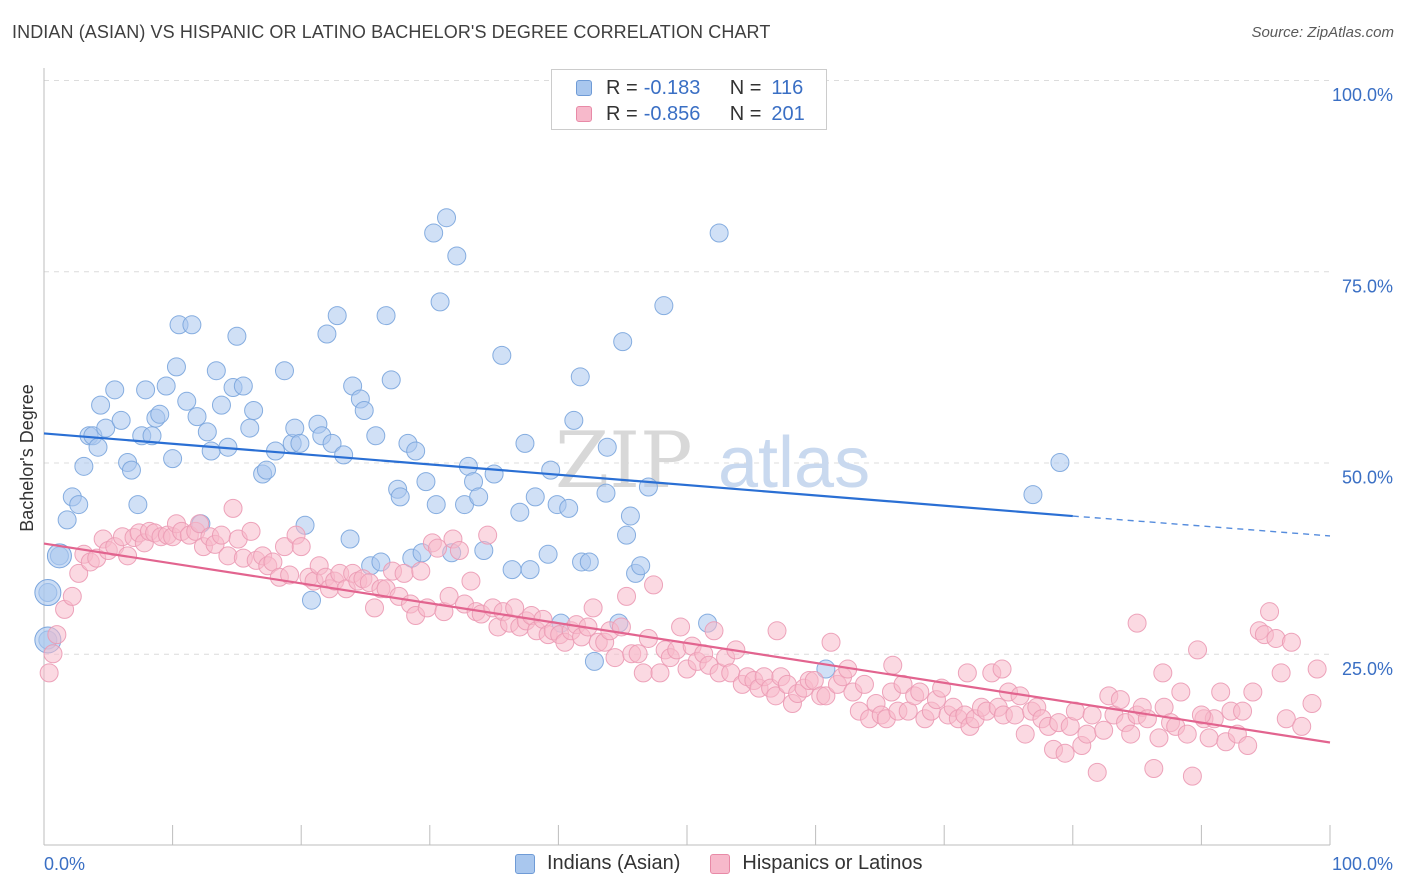 This screenshot has height=892, width=1406. What do you see at coordinates (672, 113) in the screenshot?
I see `legend-r-value: -0.856` at bounding box center [672, 113].